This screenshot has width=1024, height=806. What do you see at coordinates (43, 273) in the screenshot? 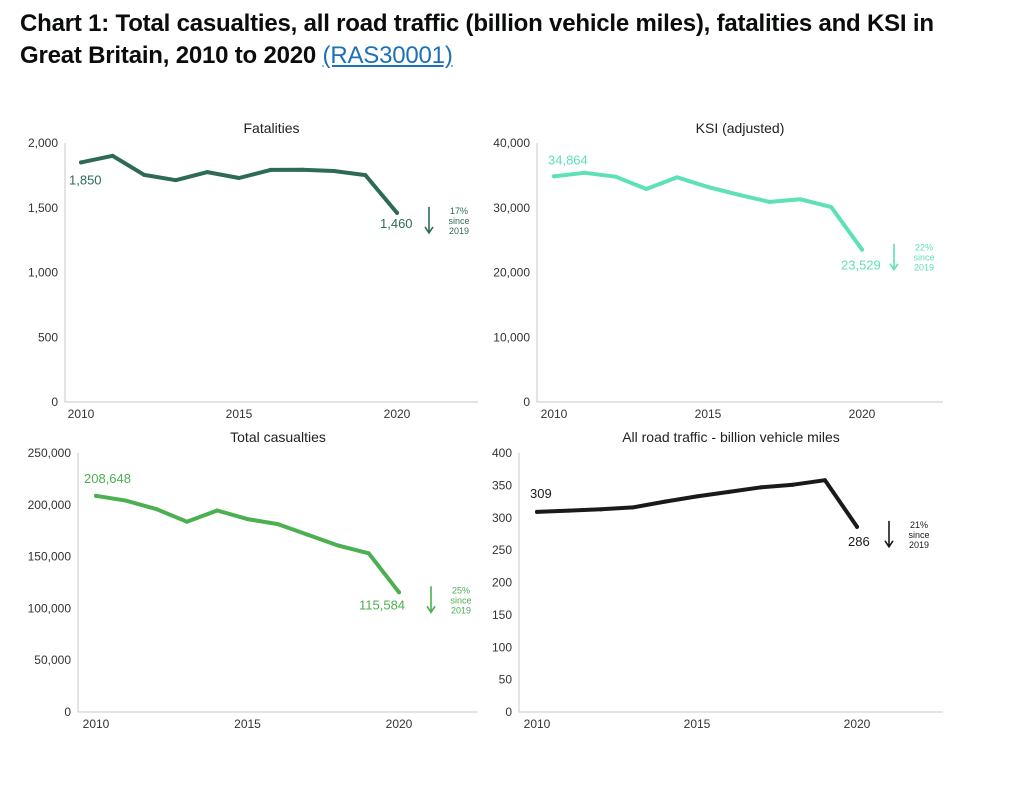
I see `y-tick-label: 1,000` at bounding box center [43, 273].